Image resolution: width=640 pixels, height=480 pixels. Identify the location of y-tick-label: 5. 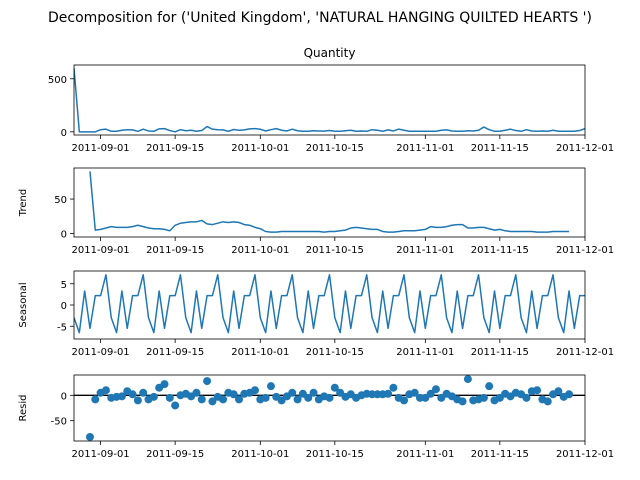
(64, 285).